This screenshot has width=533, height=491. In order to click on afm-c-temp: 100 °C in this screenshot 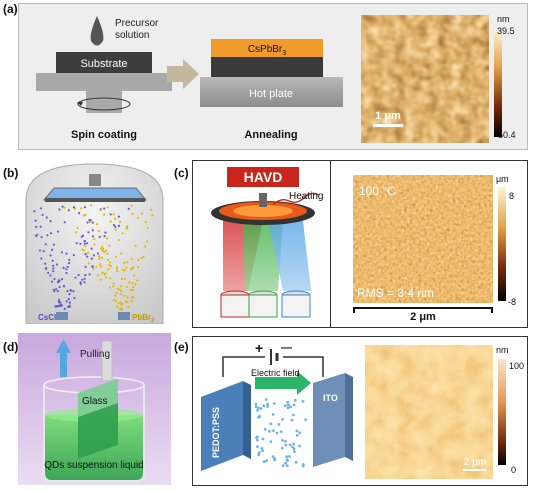, I will do `click(377, 191)`.